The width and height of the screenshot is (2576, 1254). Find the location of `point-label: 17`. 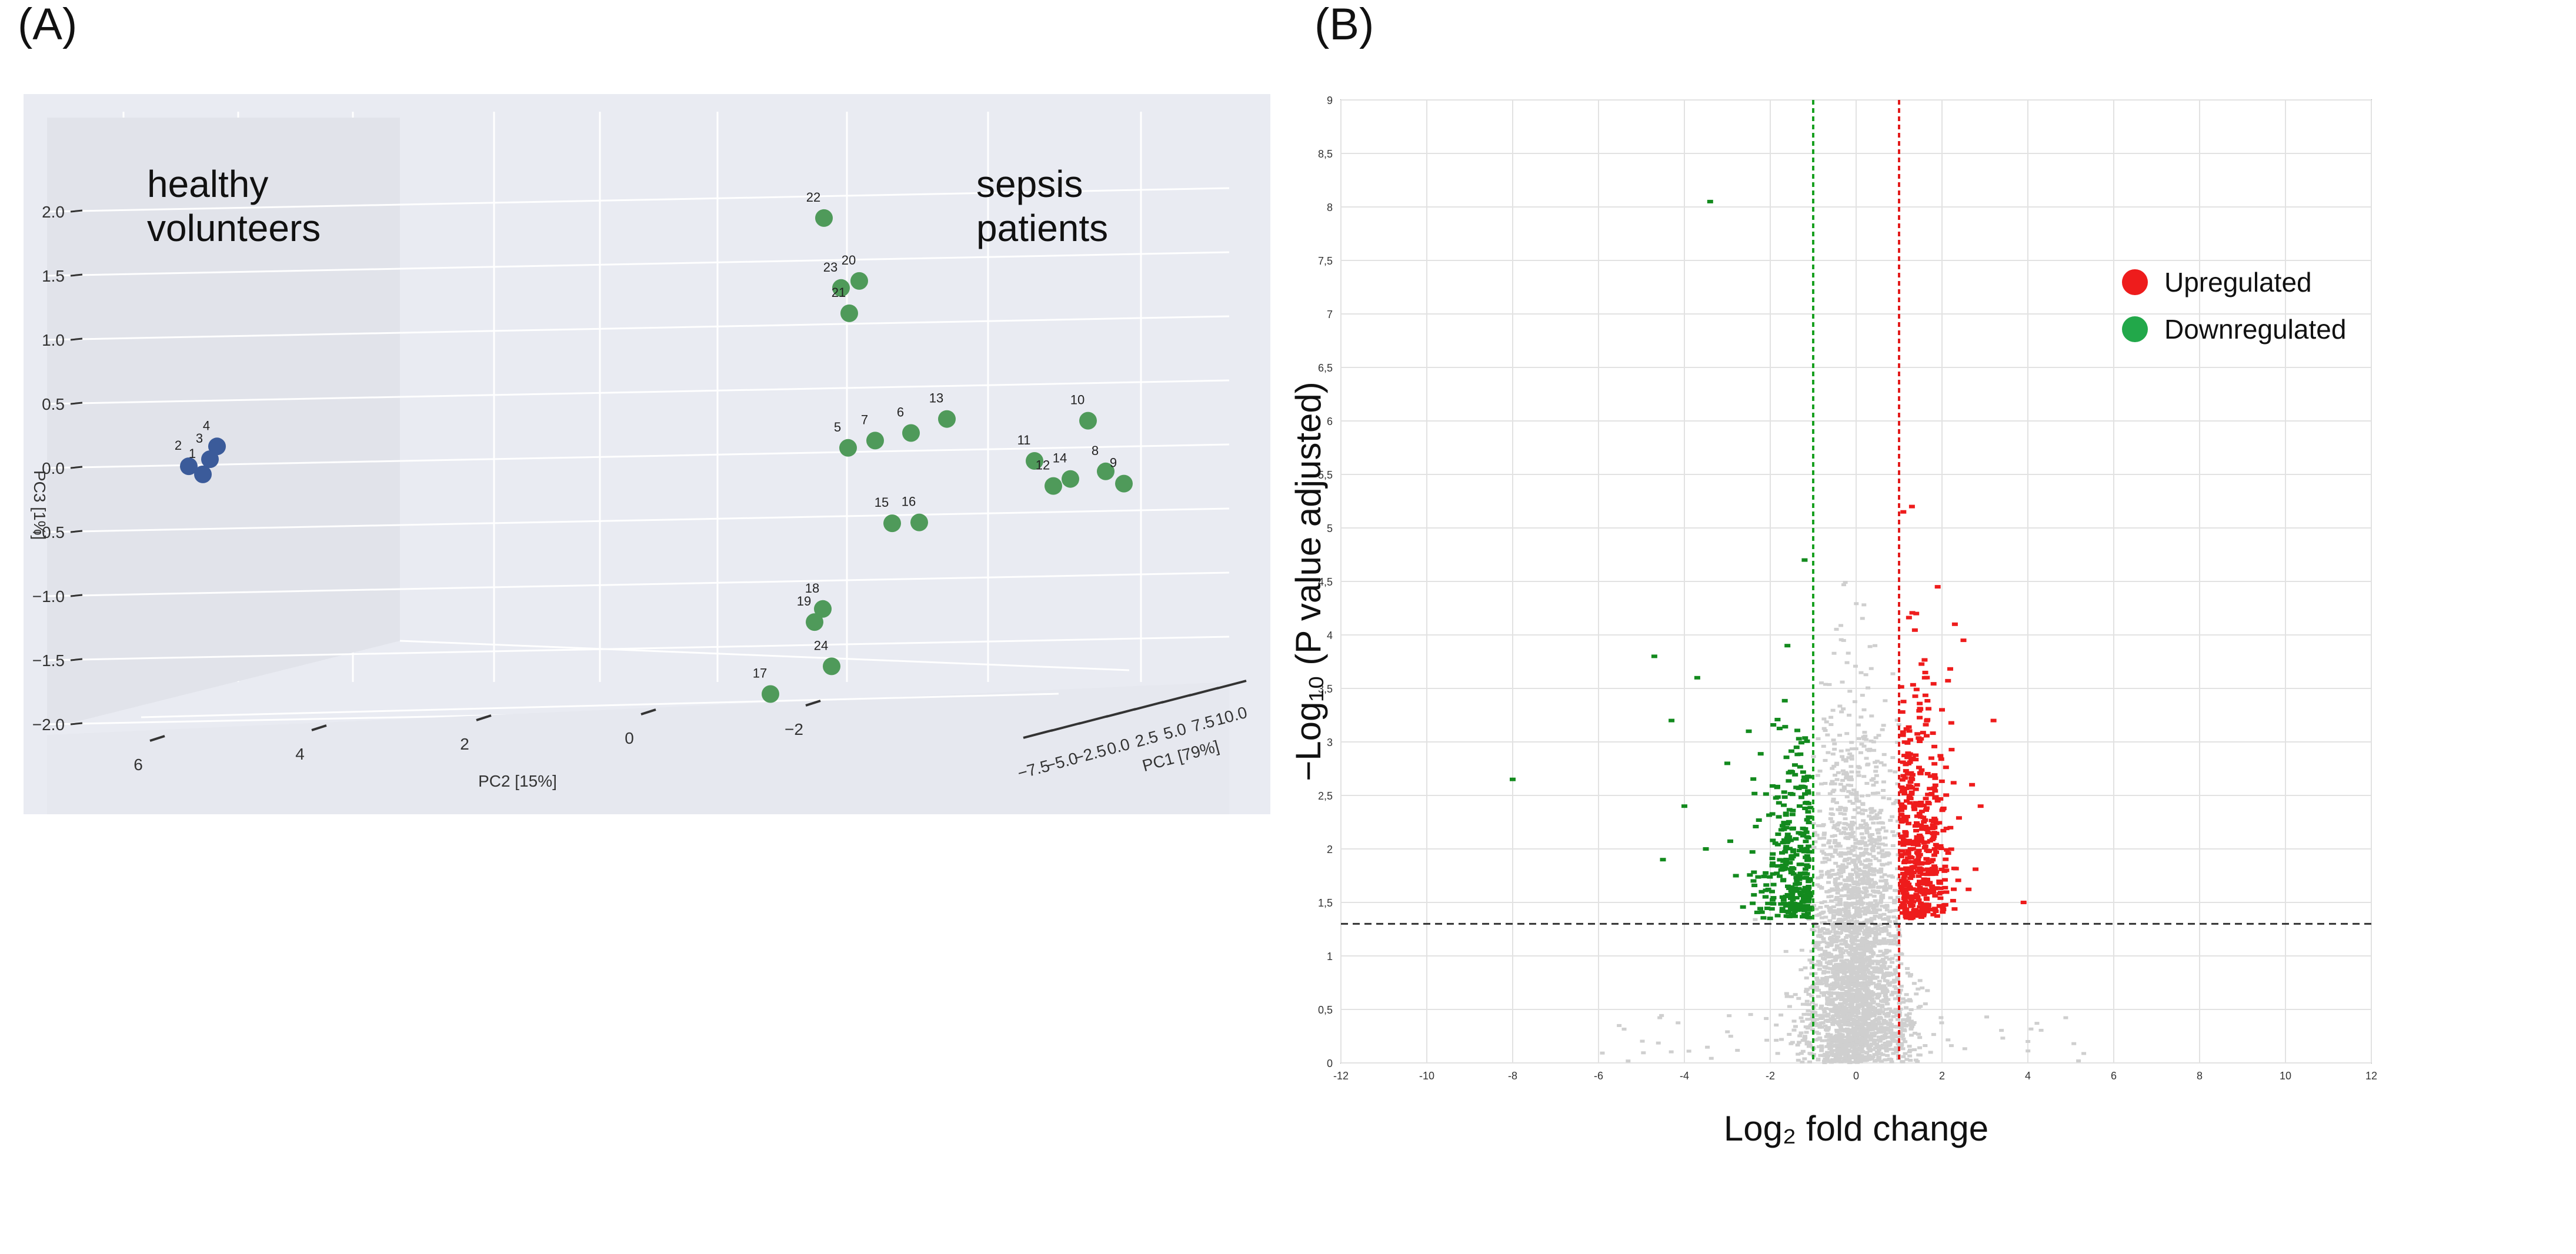

point-label: 17 is located at coordinates (760, 673).